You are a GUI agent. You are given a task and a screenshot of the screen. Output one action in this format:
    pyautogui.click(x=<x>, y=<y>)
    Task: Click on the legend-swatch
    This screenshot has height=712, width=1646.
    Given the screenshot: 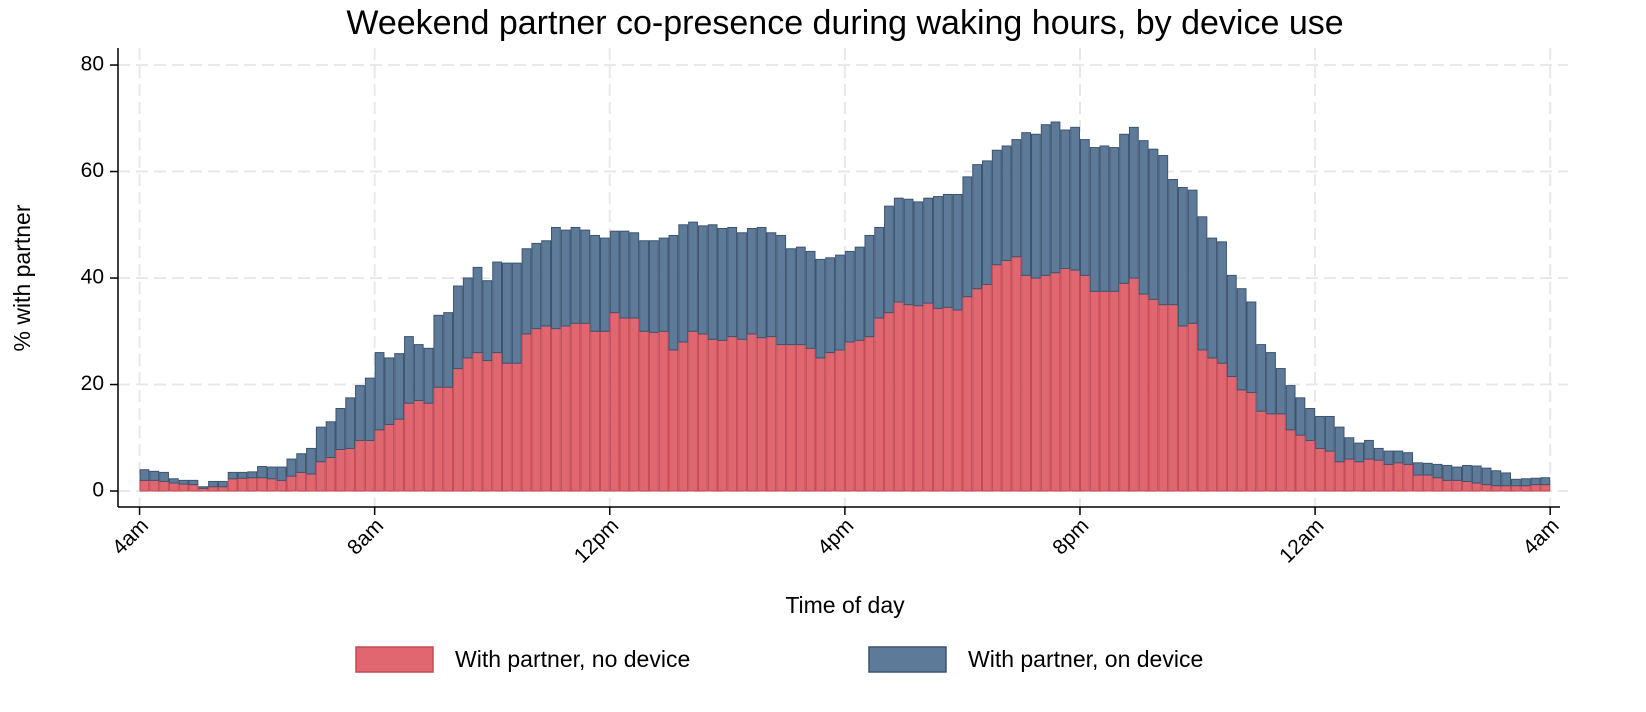 What is the action you would take?
    pyautogui.click(x=394, y=659)
    